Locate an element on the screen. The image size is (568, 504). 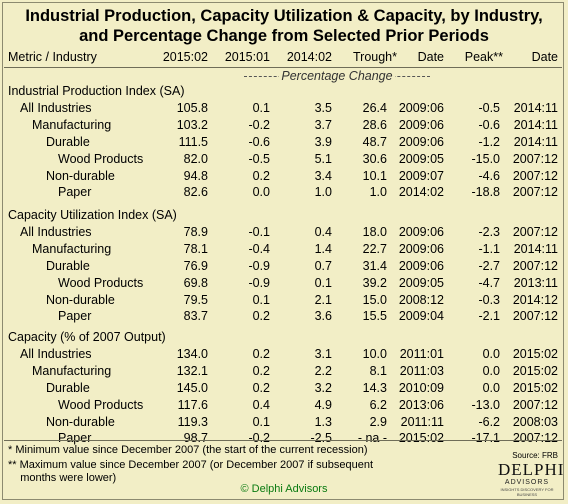
table-cell: 82.6 is located at coordinates (195, 192).